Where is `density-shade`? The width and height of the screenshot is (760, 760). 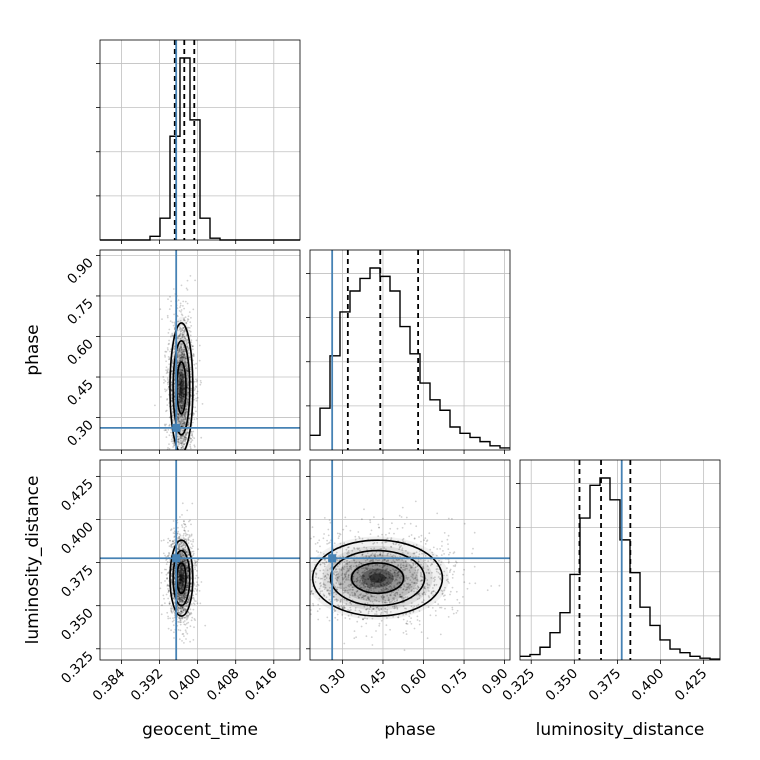 density-shade is located at coordinates (181, 388).